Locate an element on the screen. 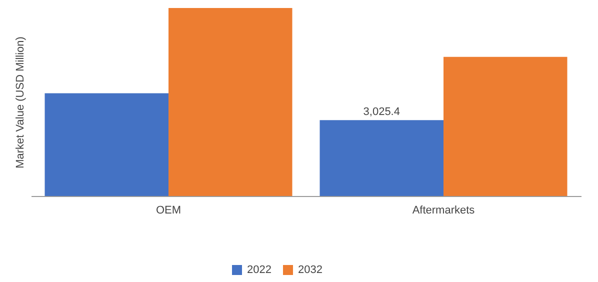  legend-label: 2032 is located at coordinates (310, 270).